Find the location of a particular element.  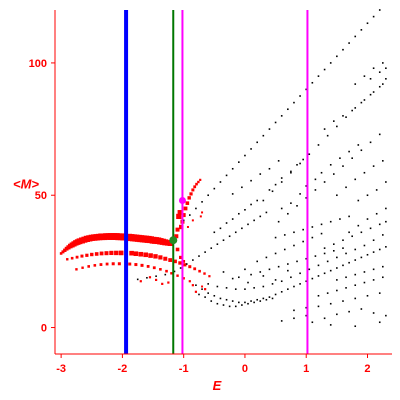

y-tick-label: 50 is located at coordinates (41, 196).